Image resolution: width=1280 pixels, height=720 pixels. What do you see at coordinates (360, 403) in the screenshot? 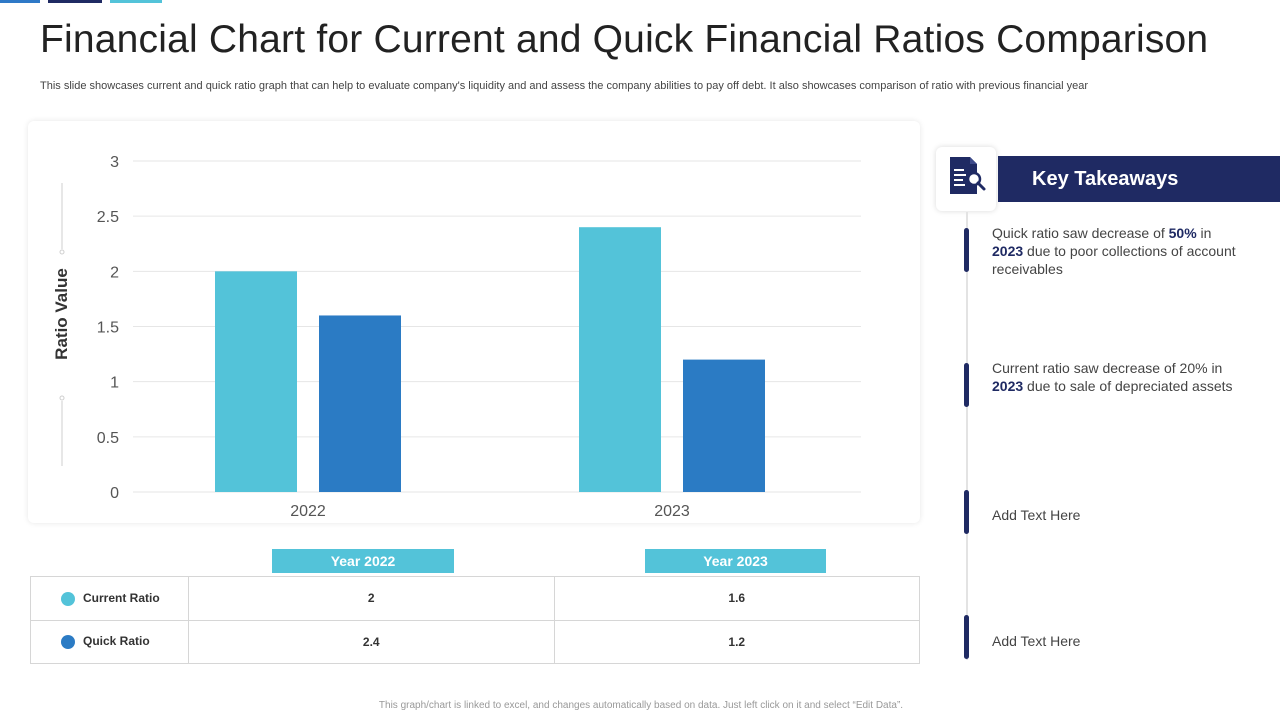
I see `bar-2022-series2` at bounding box center [360, 403].